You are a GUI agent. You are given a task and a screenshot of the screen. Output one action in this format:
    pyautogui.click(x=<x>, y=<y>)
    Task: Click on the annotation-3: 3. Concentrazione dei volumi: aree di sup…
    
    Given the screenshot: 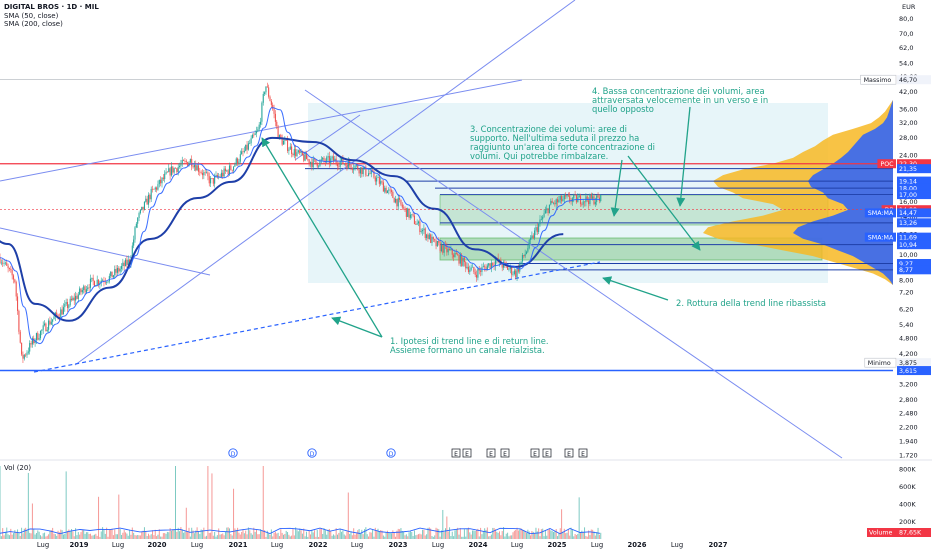 What is the action you would take?
    pyautogui.click(x=562, y=142)
    